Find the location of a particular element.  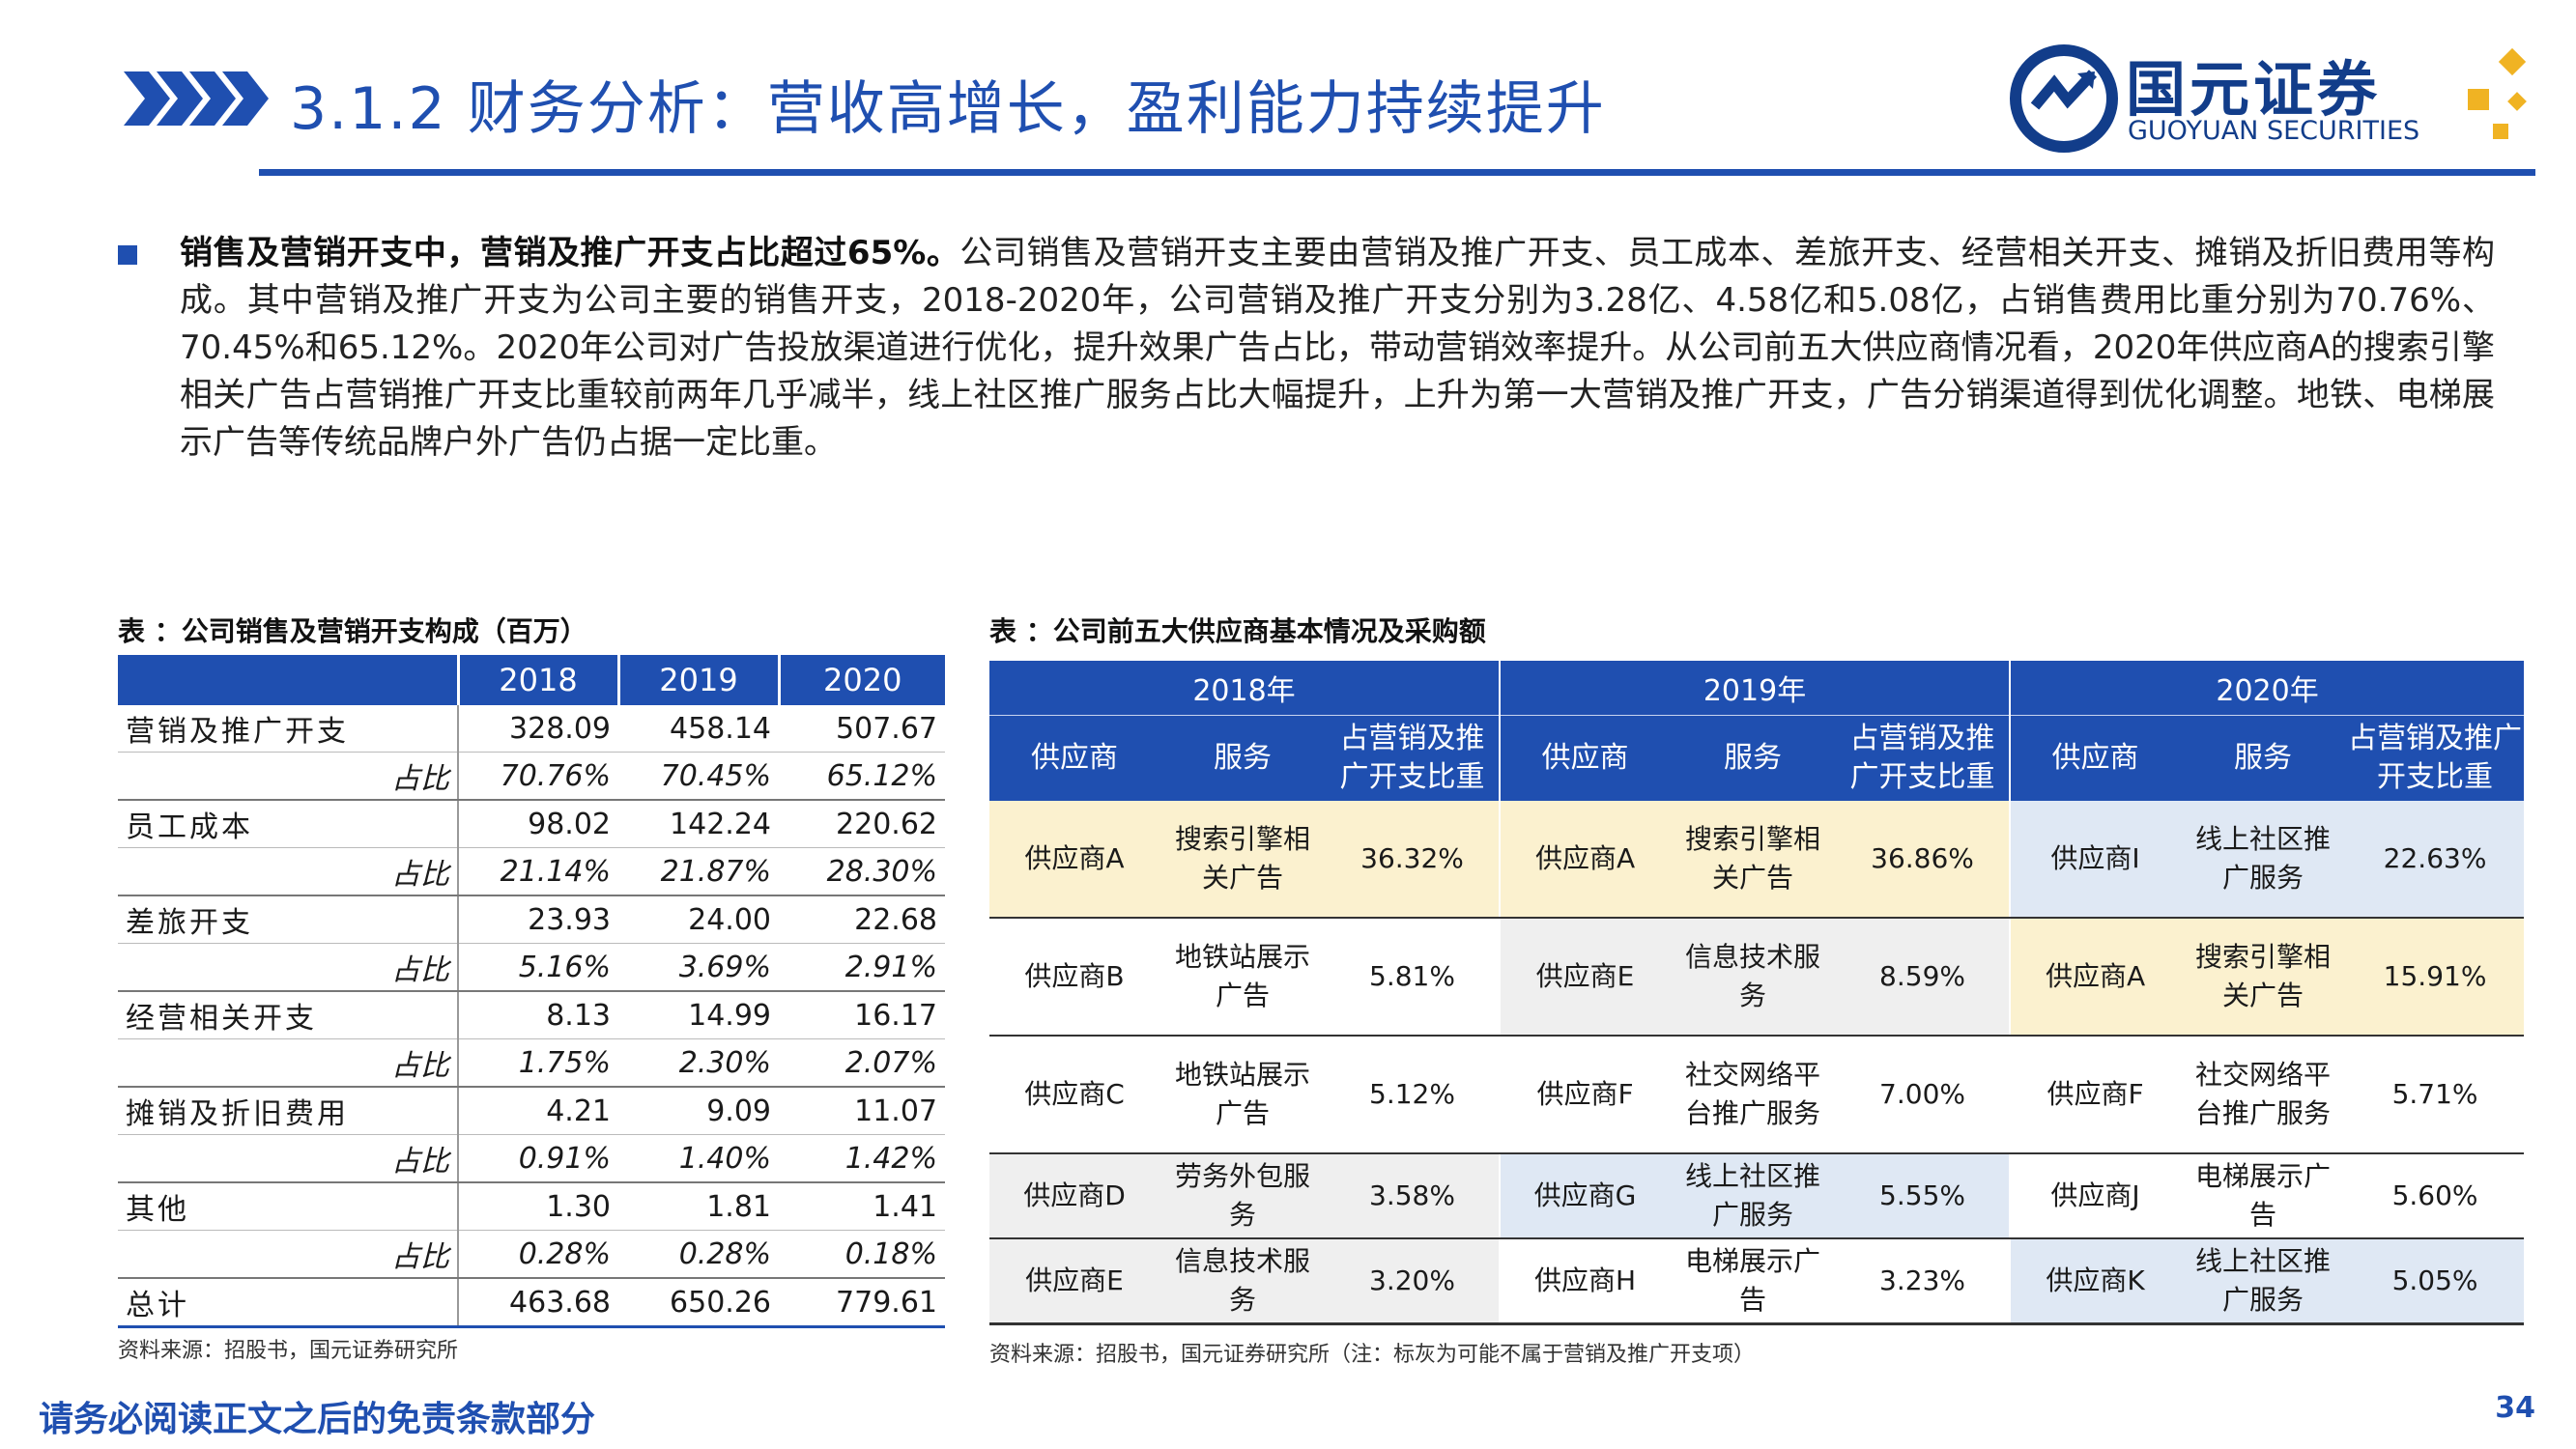

supplier-cell: 供应商K is located at coordinates (2095, 1281).